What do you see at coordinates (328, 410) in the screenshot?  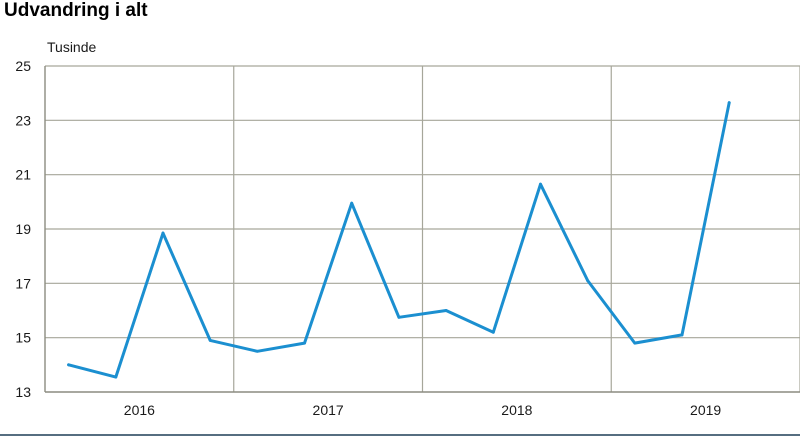 I see `x-tick-label: 2017` at bounding box center [328, 410].